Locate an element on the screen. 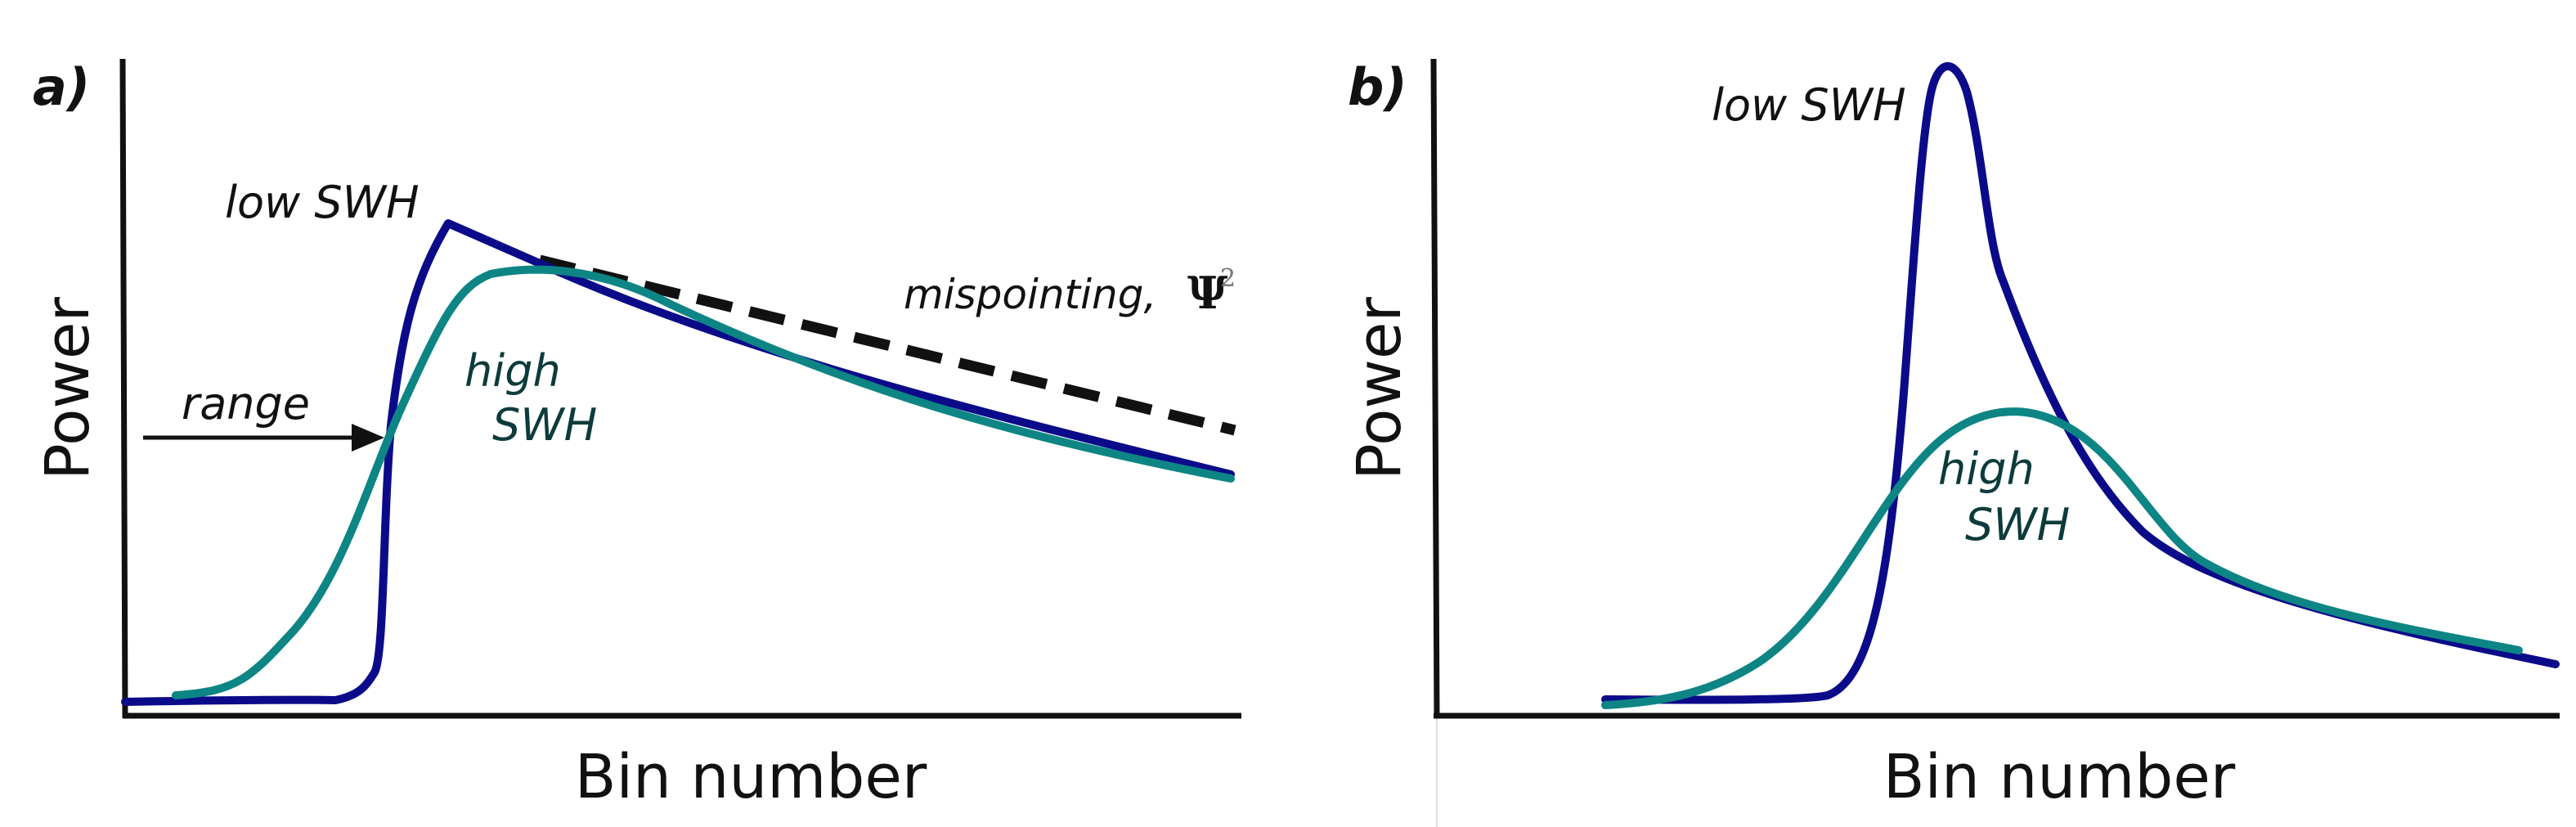  panel-b-label: b) is located at coordinates (1378, 87).